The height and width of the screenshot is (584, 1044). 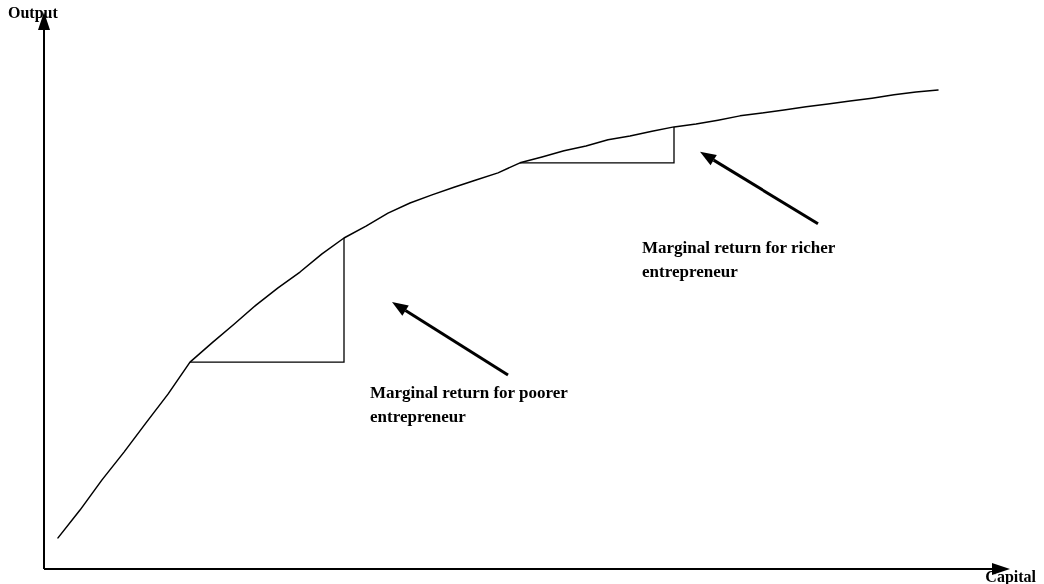 What do you see at coordinates (469, 405) in the screenshot?
I see `annotation: Marginal return for poorer entrepreneur` at bounding box center [469, 405].